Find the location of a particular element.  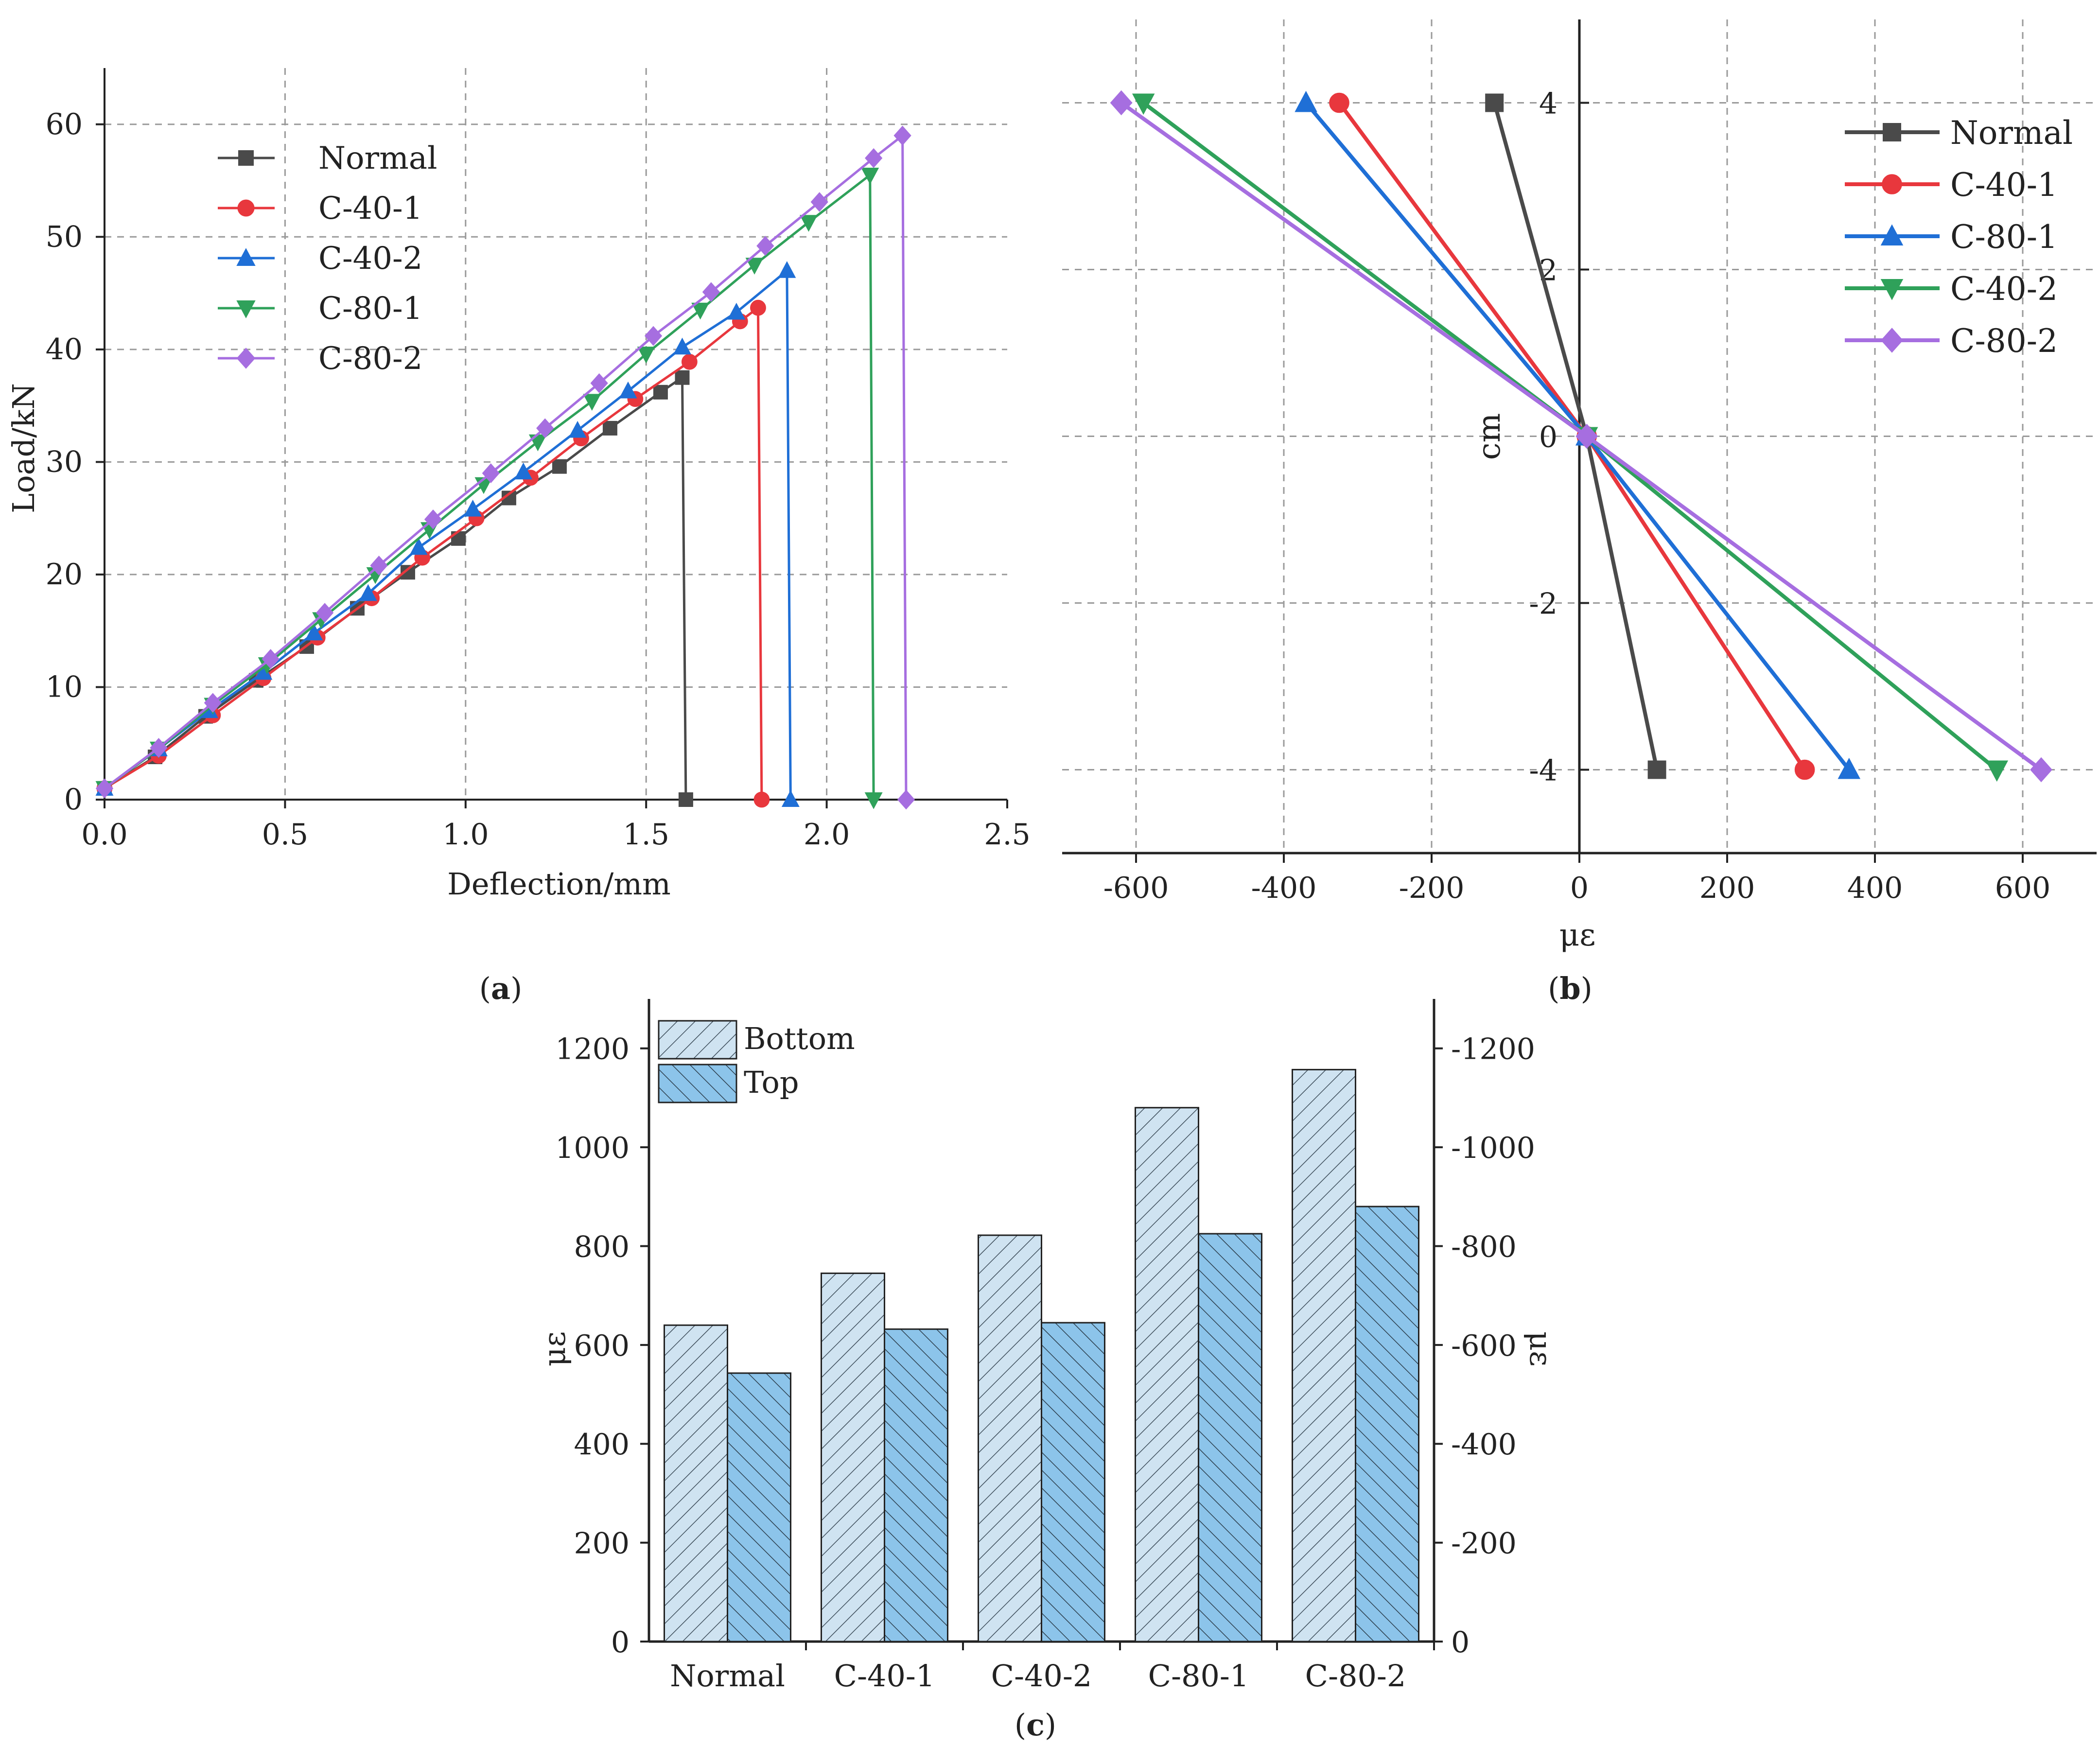

c-ytick-label-6: 1200 is located at coordinates (592, 1049).